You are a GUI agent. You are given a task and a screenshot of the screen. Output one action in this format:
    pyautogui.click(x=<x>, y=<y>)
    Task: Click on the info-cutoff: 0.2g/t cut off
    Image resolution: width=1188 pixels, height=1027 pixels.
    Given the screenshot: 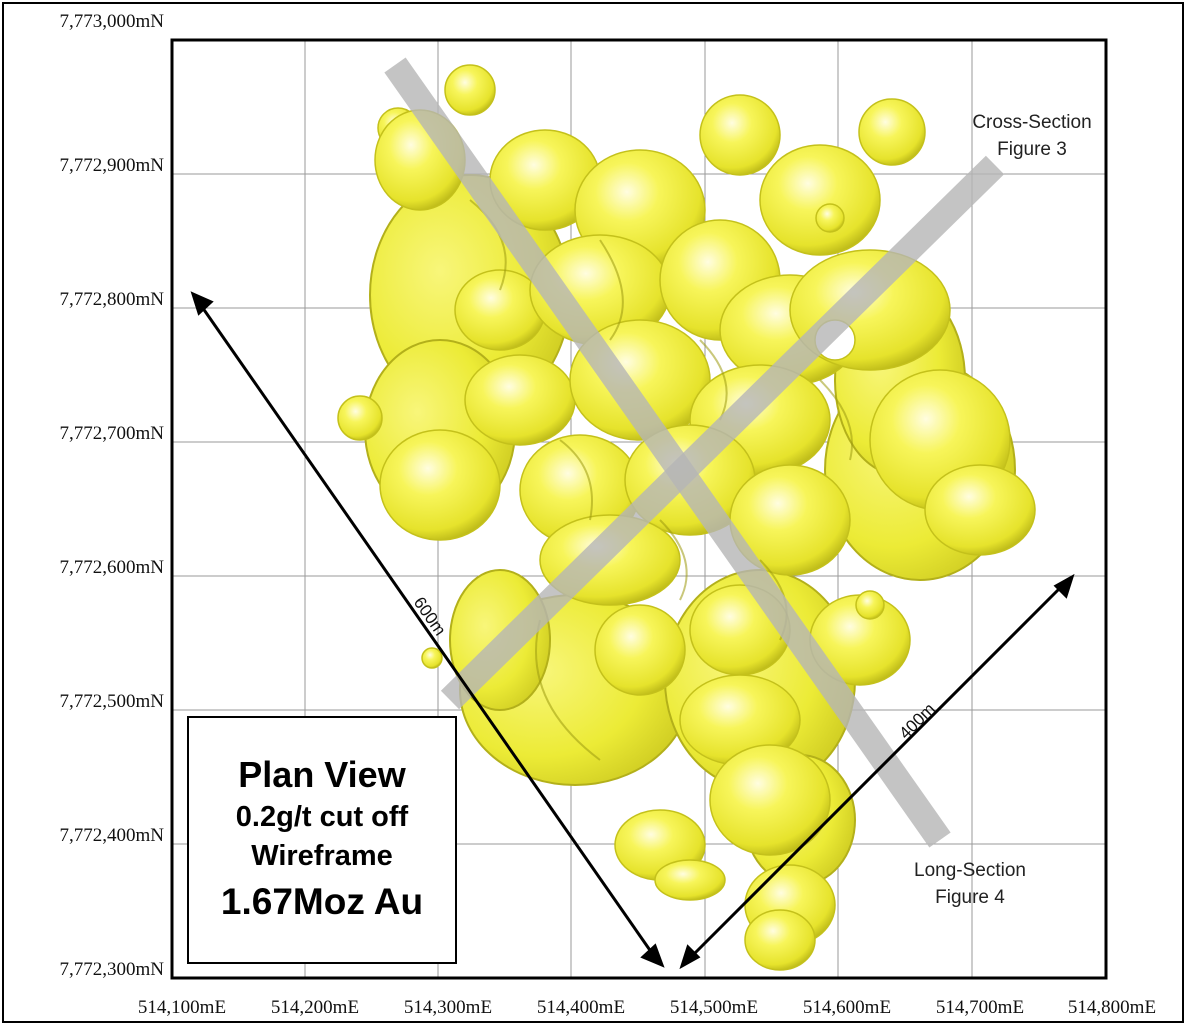 What is the action you would take?
    pyautogui.click(x=322, y=817)
    